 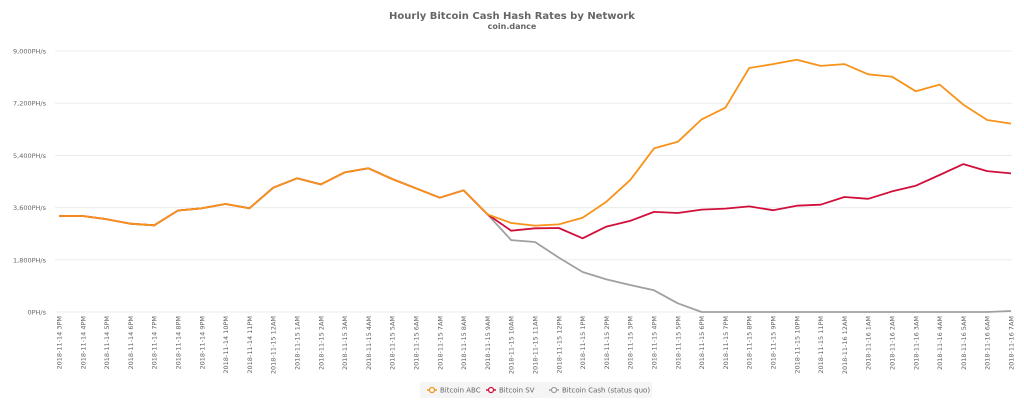 I want to click on x-tick-label: 2018-11-15 2AM, so click(x=321, y=343).